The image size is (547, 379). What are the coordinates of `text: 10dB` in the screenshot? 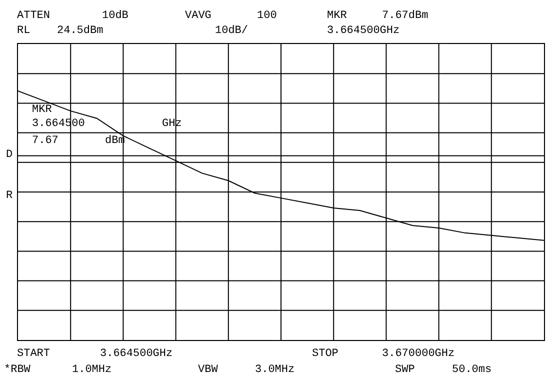 It's located at (115, 16).